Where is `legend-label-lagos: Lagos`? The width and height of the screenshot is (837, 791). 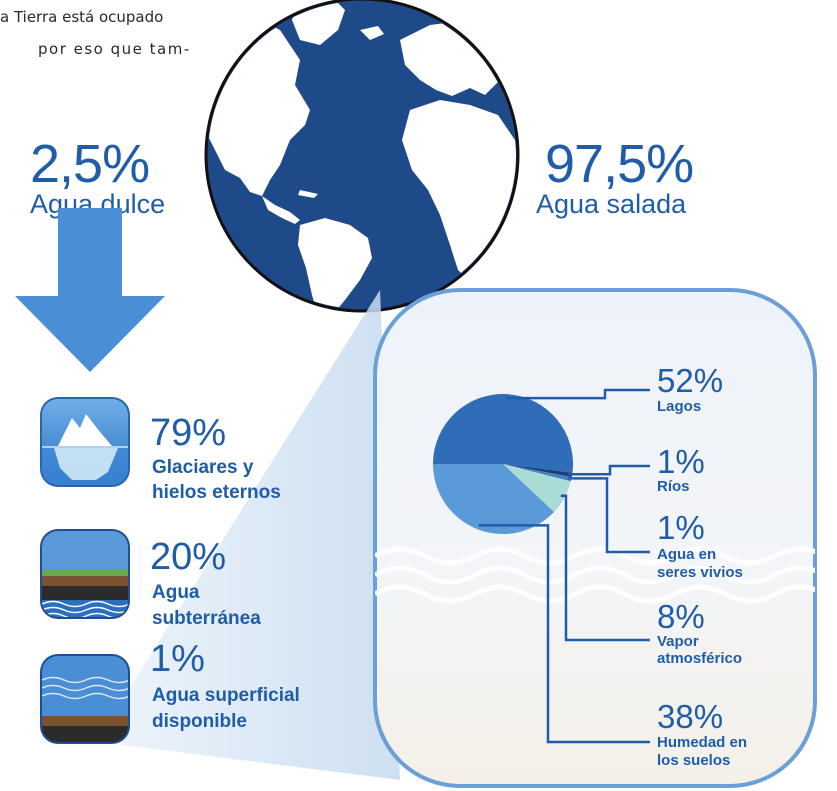 legend-label-lagos: Lagos is located at coordinates (679, 406).